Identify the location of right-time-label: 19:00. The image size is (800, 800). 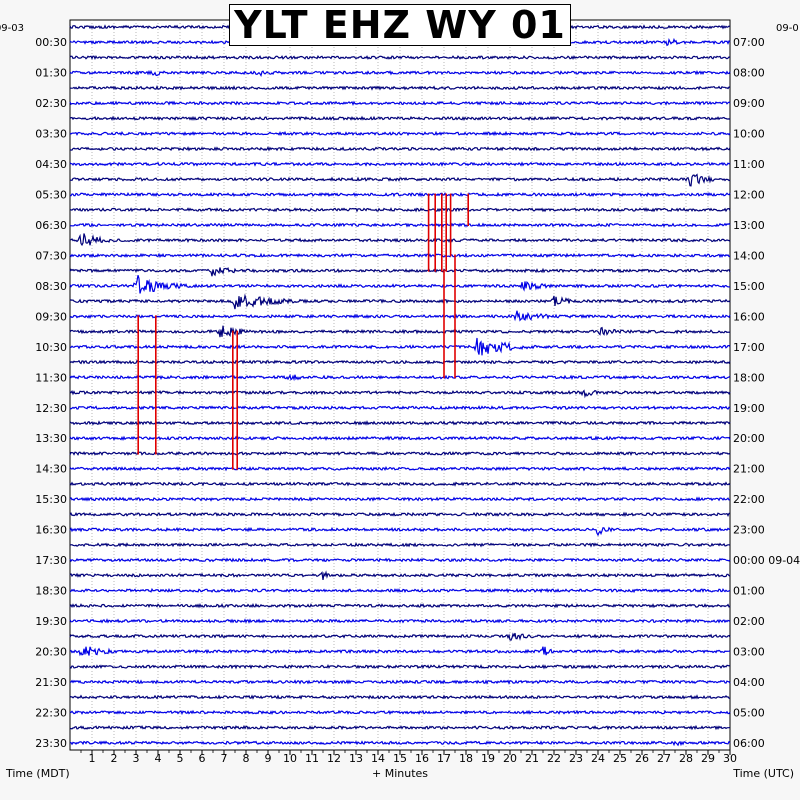
(749, 408).